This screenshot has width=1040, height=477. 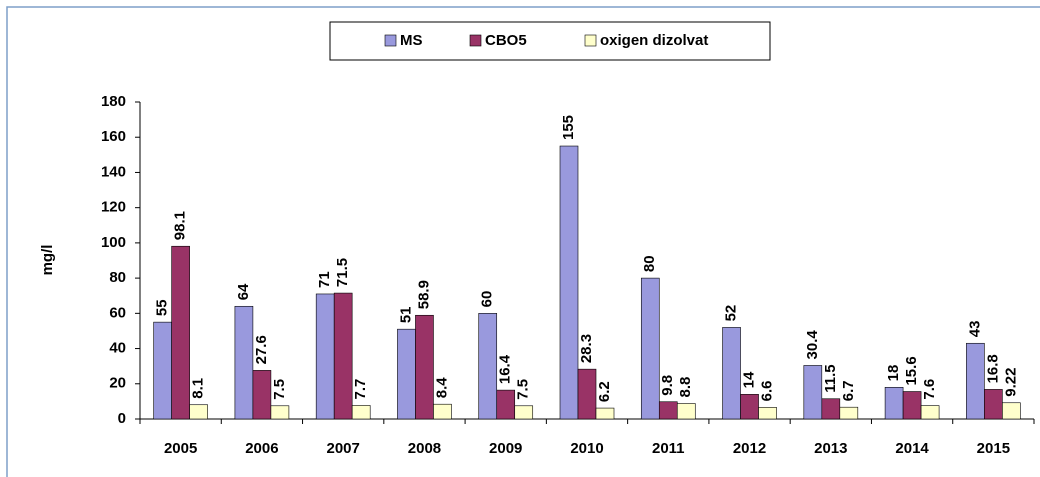 What do you see at coordinates (830, 448) in the screenshot?
I see `x-tick-label: 2013` at bounding box center [830, 448].